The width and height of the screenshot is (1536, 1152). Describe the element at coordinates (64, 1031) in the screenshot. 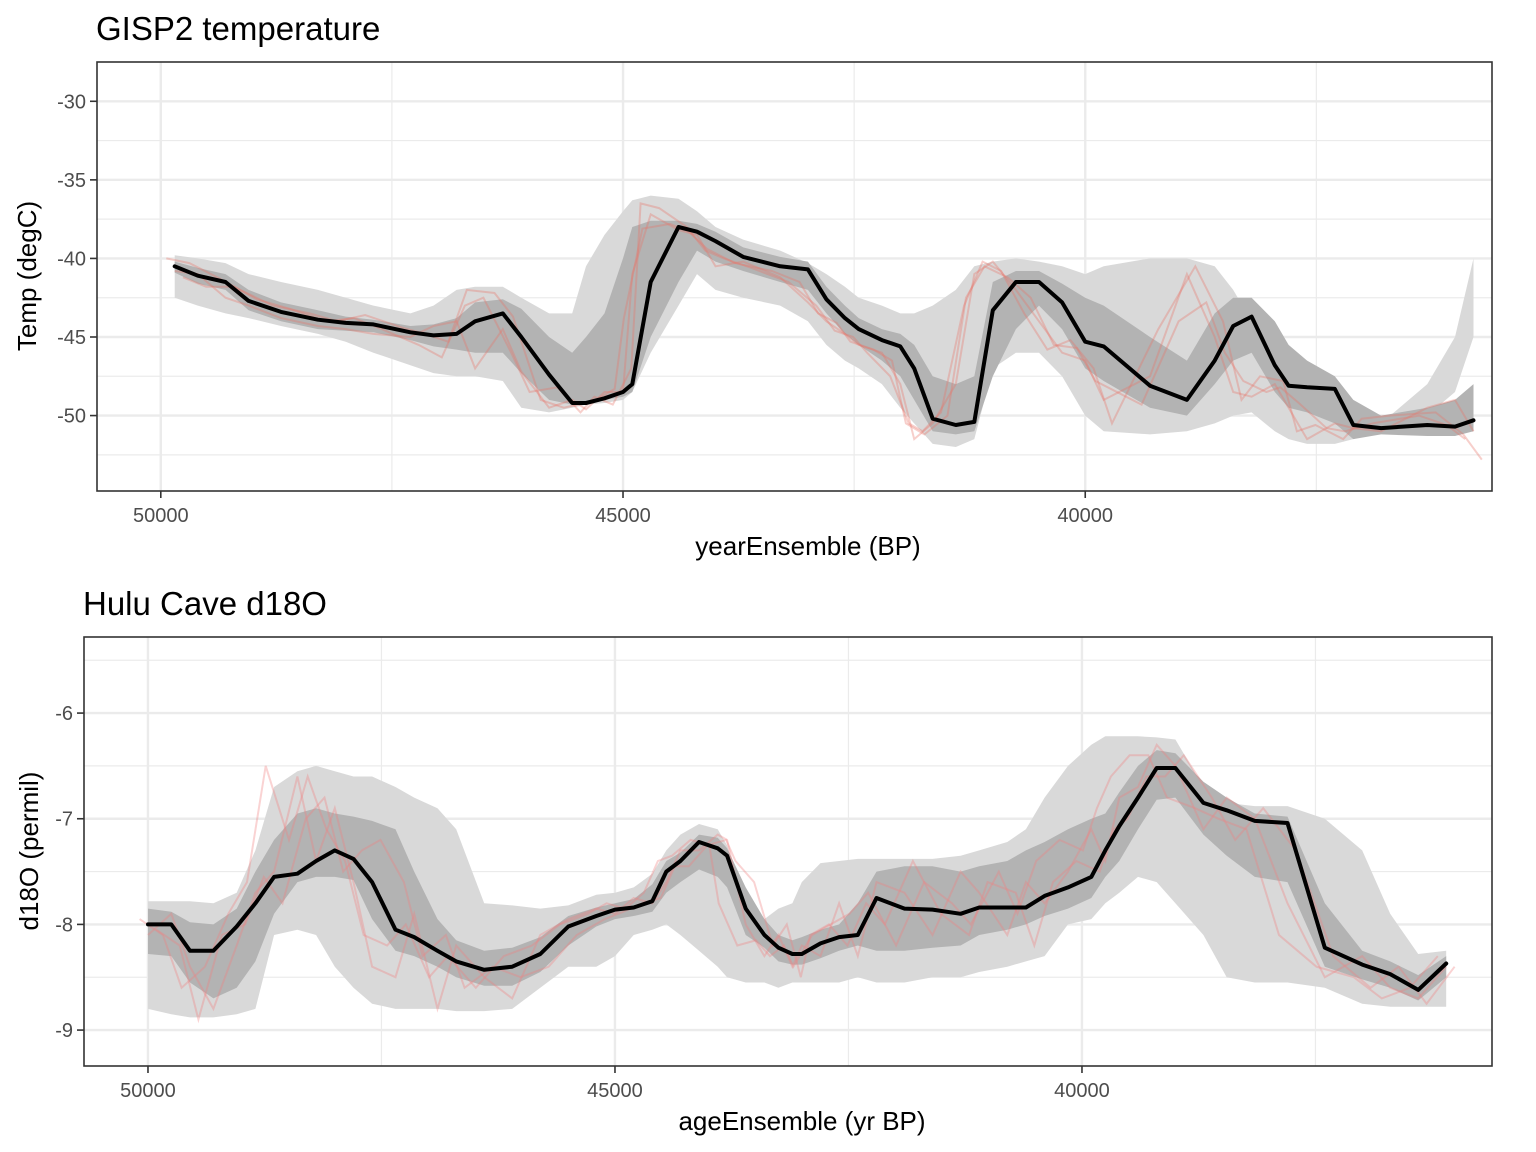

I see `y-tick-label: -9` at that location.